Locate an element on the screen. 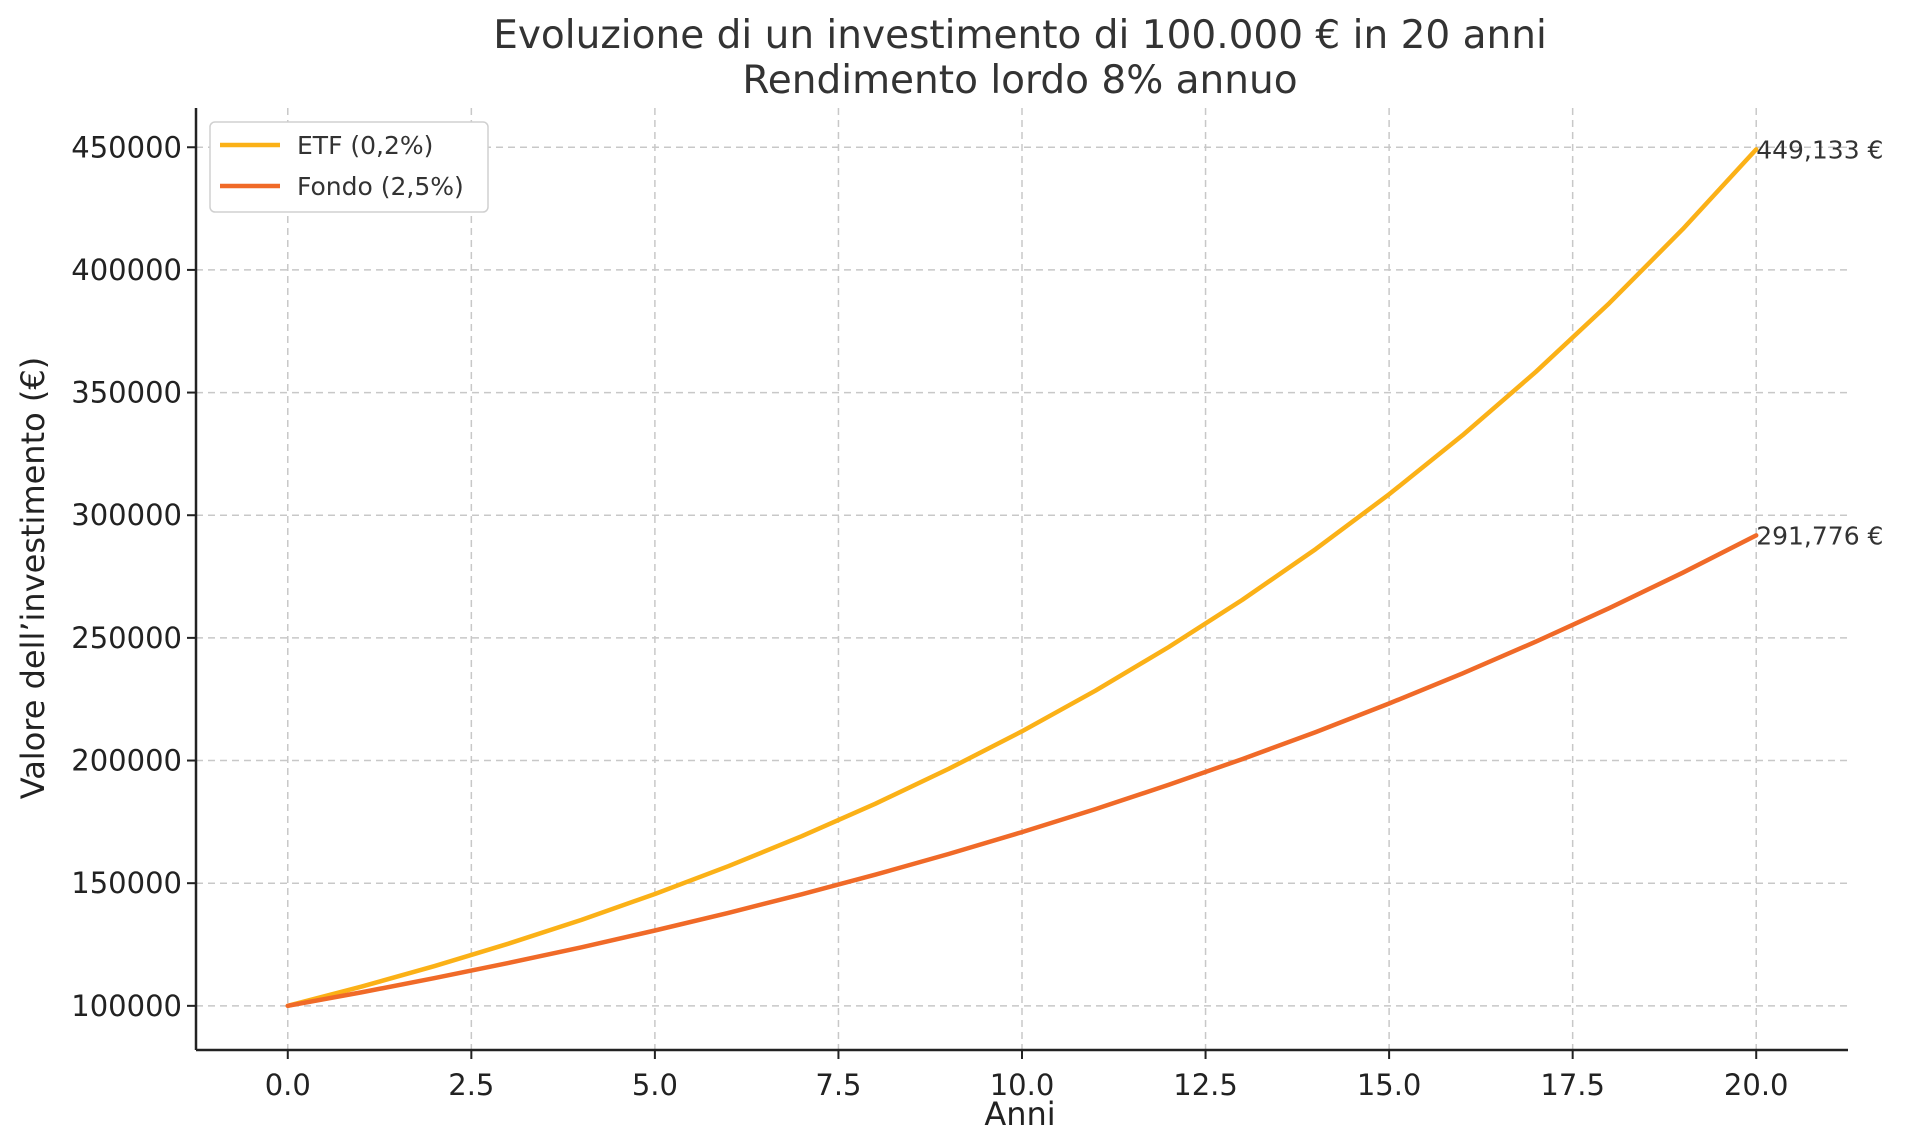 The width and height of the screenshot is (1920, 1148). y-tick-label: 300000 is located at coordinates (126, 515).